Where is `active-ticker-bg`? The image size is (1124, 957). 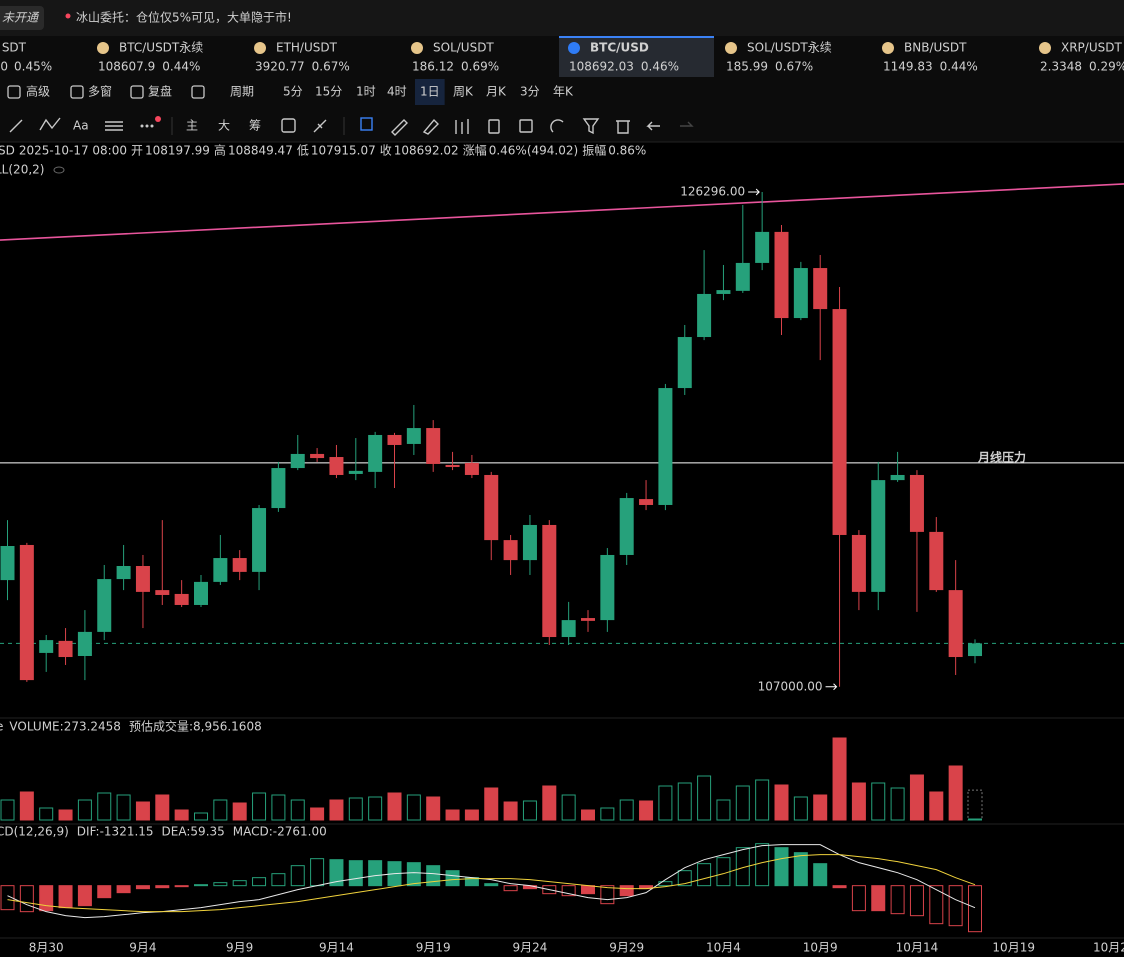 active-ticker-bg is located at coordinates (636, 57).